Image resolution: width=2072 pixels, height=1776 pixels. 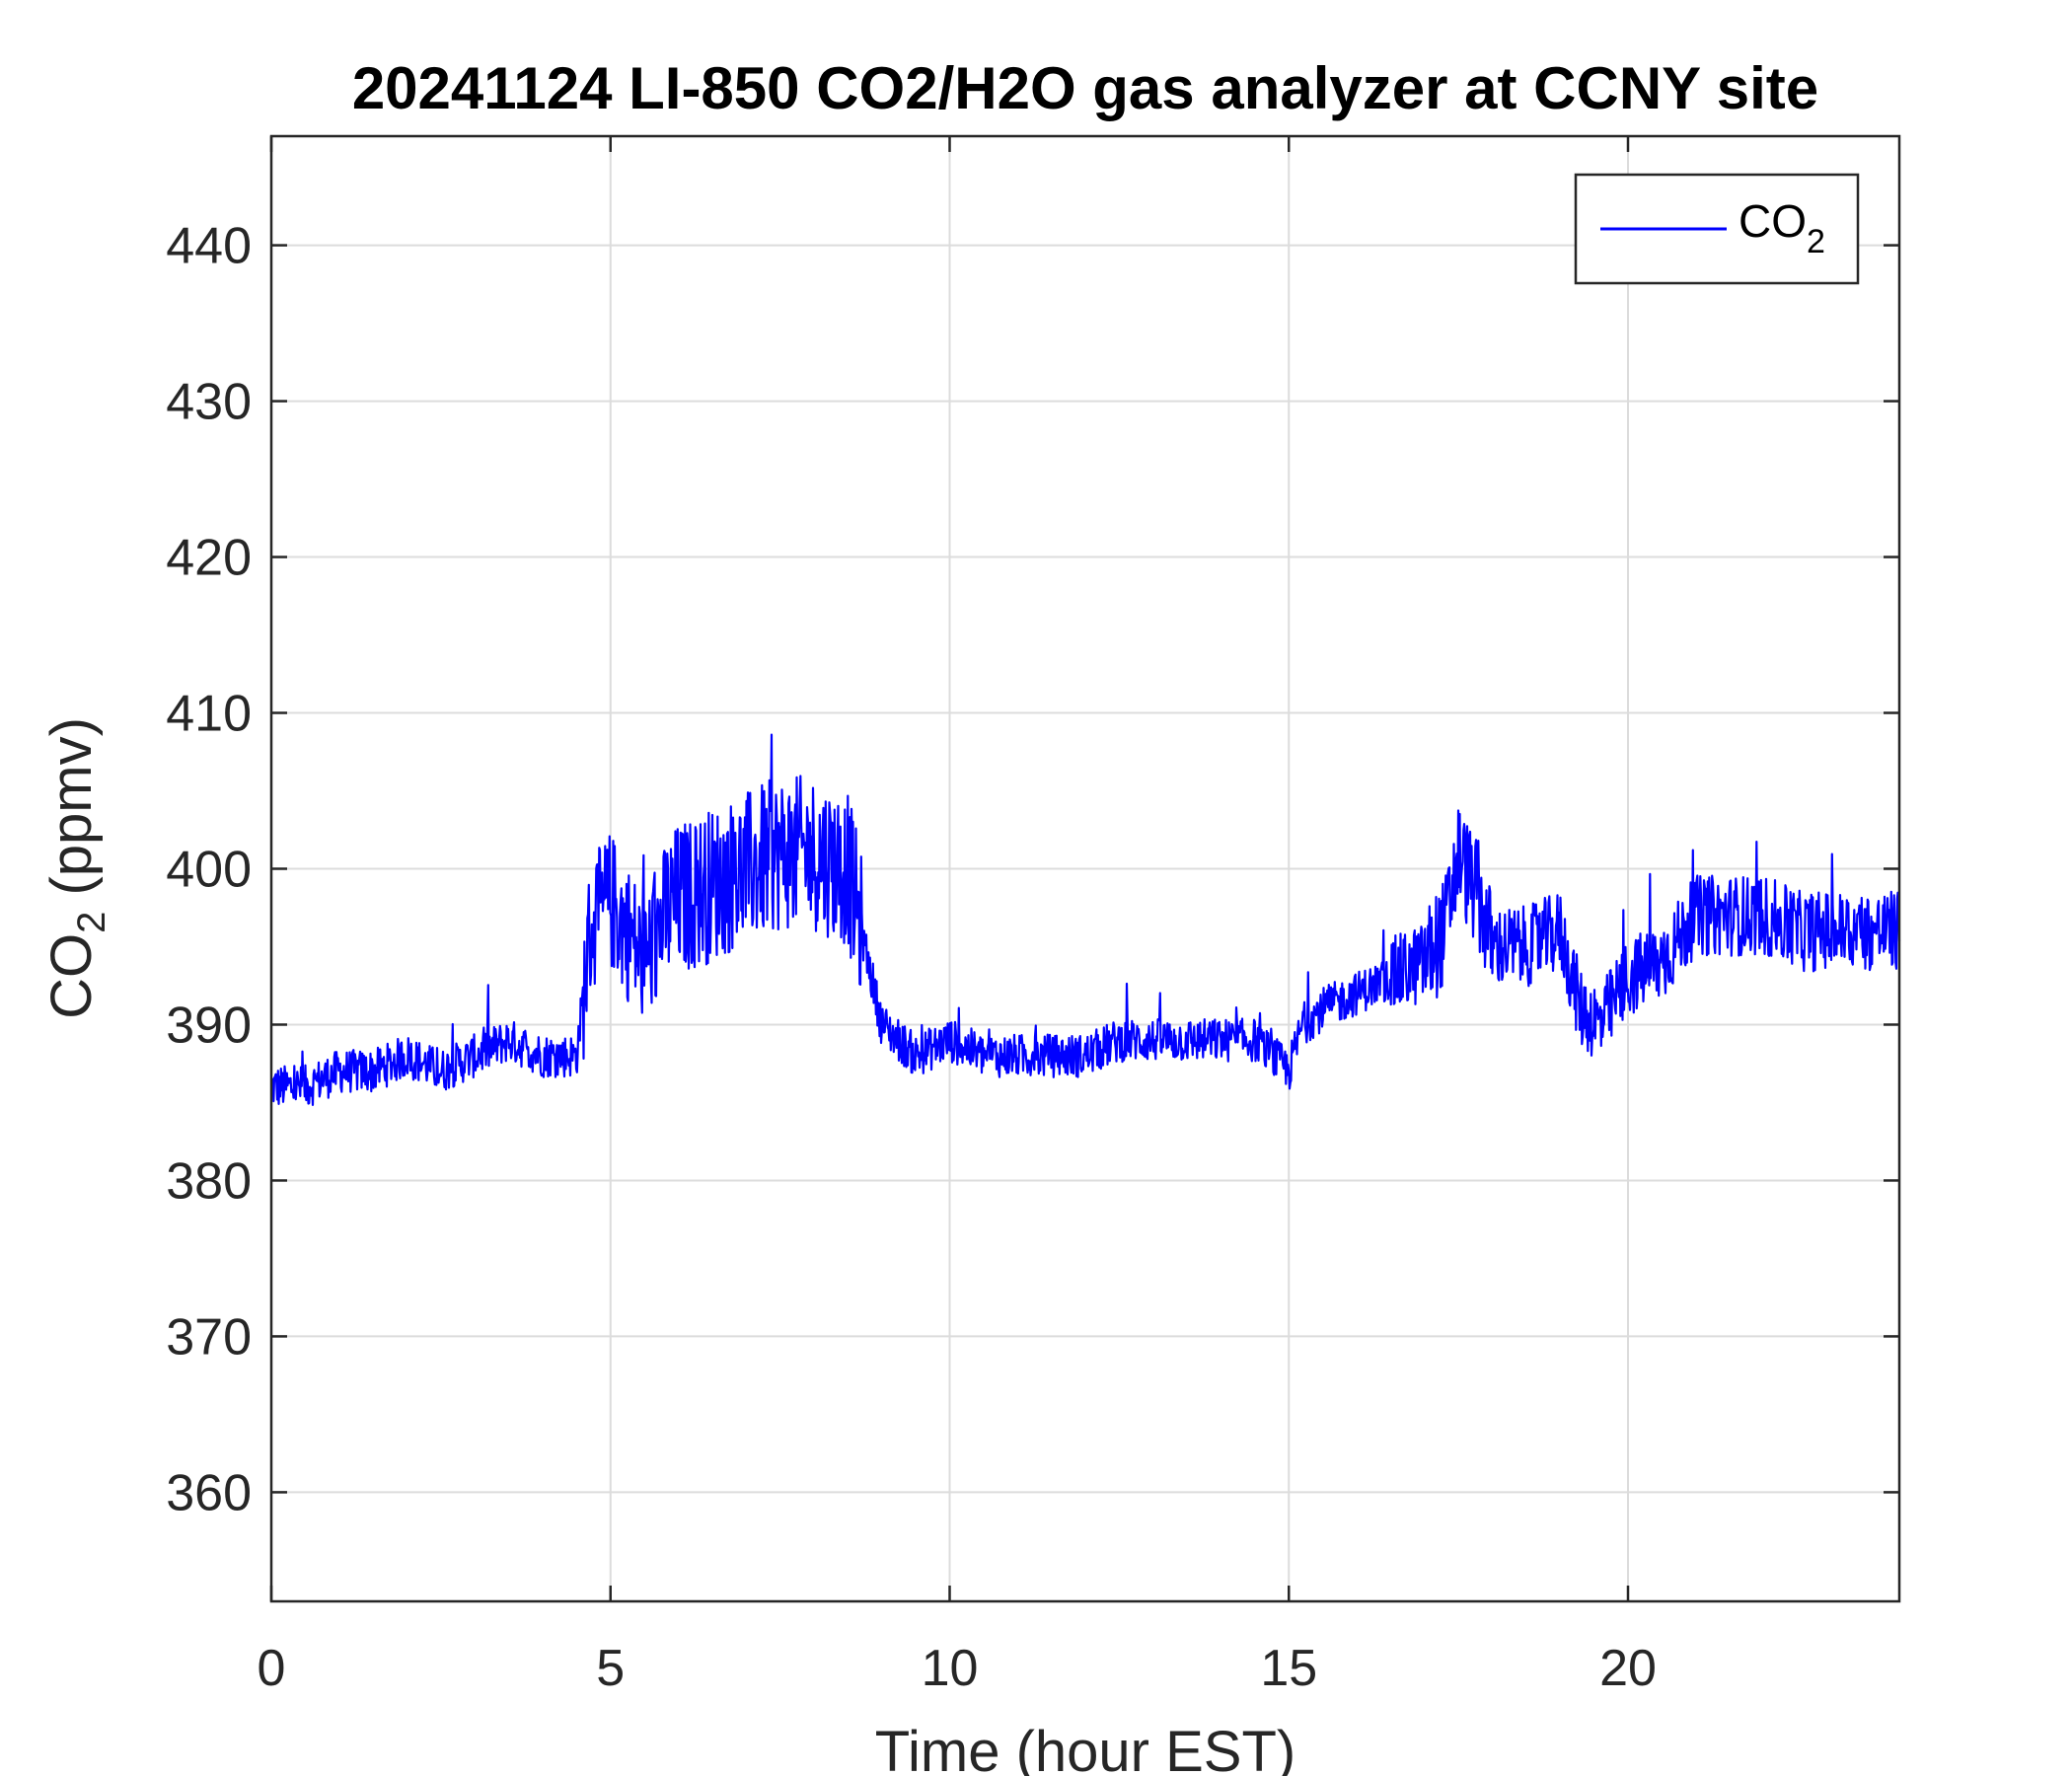 What do you see at coordinates (1085, 1748) in the screenshot?
I see `x-axis-label: Time (hour EST)` at bounding box center [1085, 1748].